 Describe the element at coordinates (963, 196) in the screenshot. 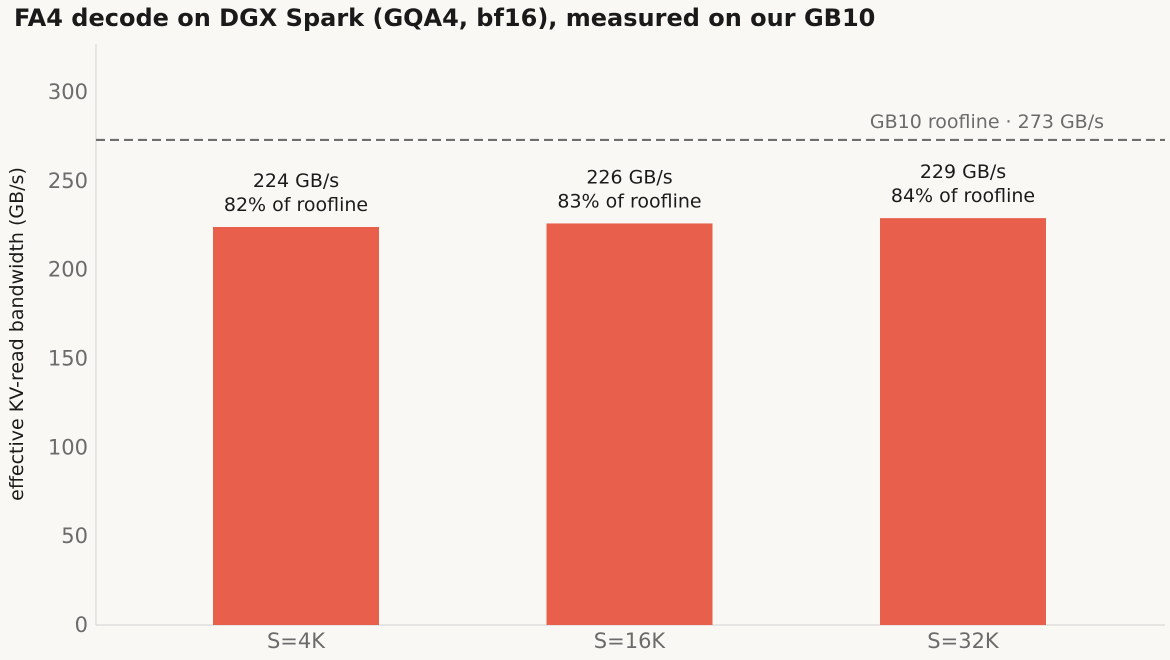

I see `bar-roofline-percent-label: 84% of roofline` at that location.